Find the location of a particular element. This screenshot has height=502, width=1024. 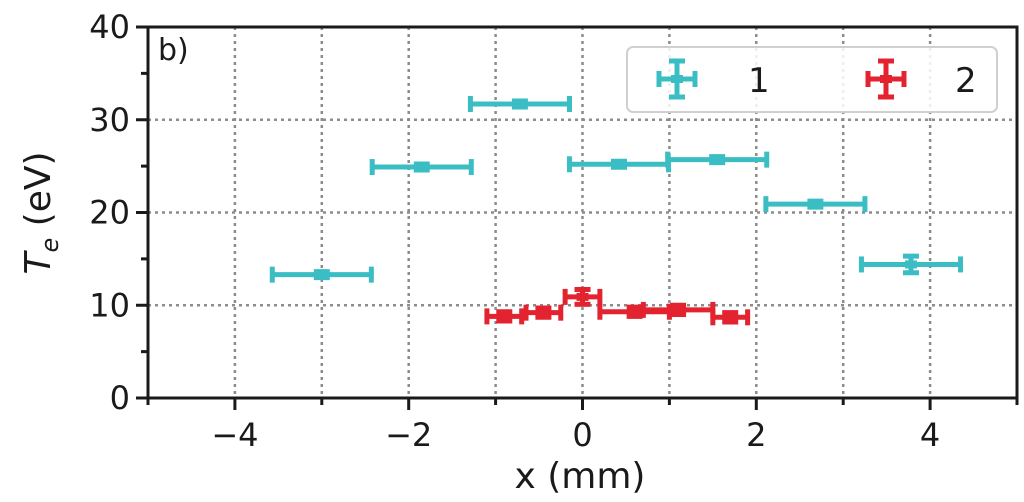

y-axis-label-symbol: T is located at coordinates (38, 262).